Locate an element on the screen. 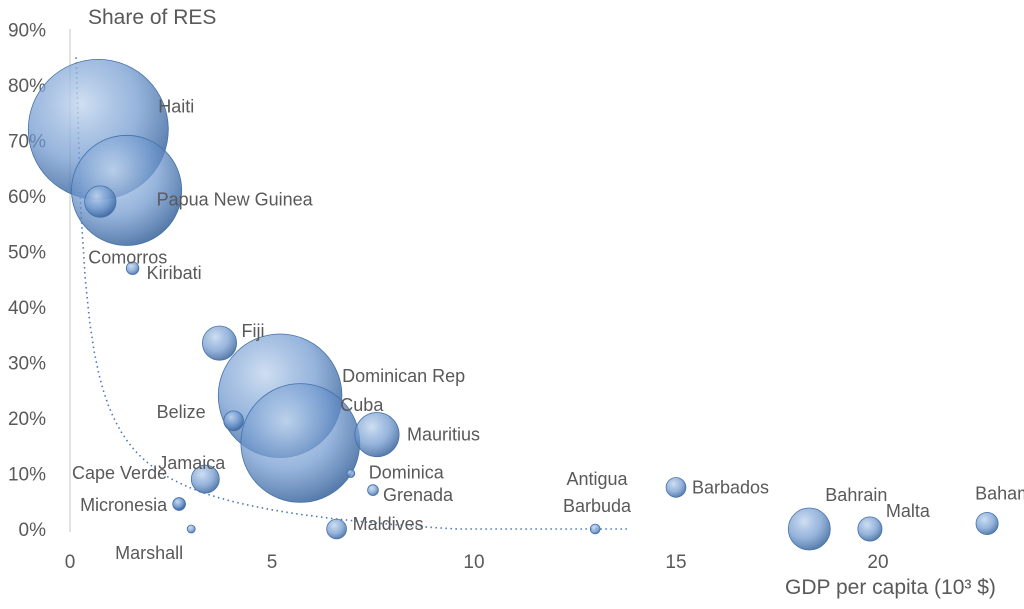  point-label: Cuba is located at coordinates (362, 405).